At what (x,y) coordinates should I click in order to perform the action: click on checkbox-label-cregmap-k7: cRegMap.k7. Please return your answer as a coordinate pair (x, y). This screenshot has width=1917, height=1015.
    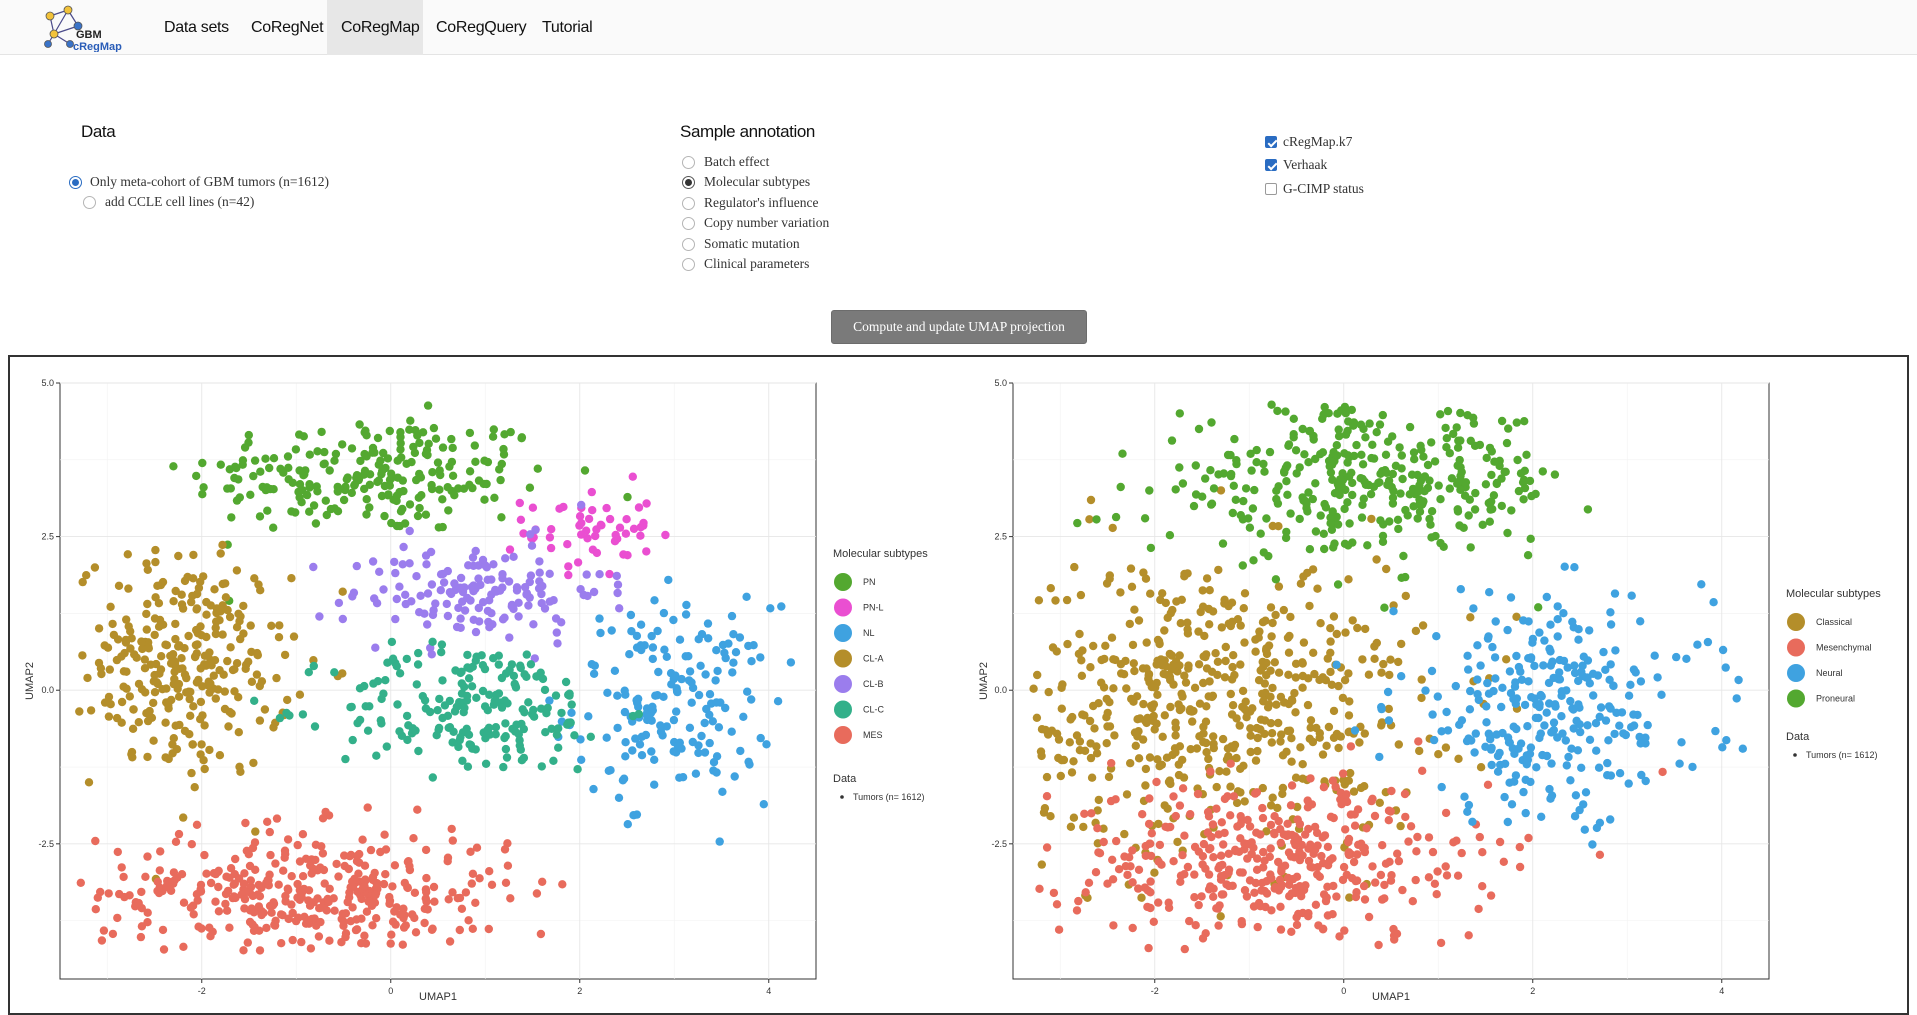
    Looking at the image, I should click on (1318, 141).